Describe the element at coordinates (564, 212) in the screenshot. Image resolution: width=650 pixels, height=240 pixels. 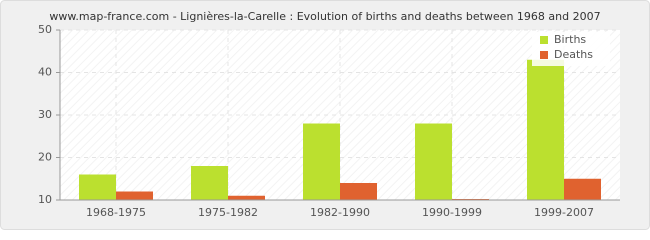
I see `x-tick-label: 1999-2007` at that location.